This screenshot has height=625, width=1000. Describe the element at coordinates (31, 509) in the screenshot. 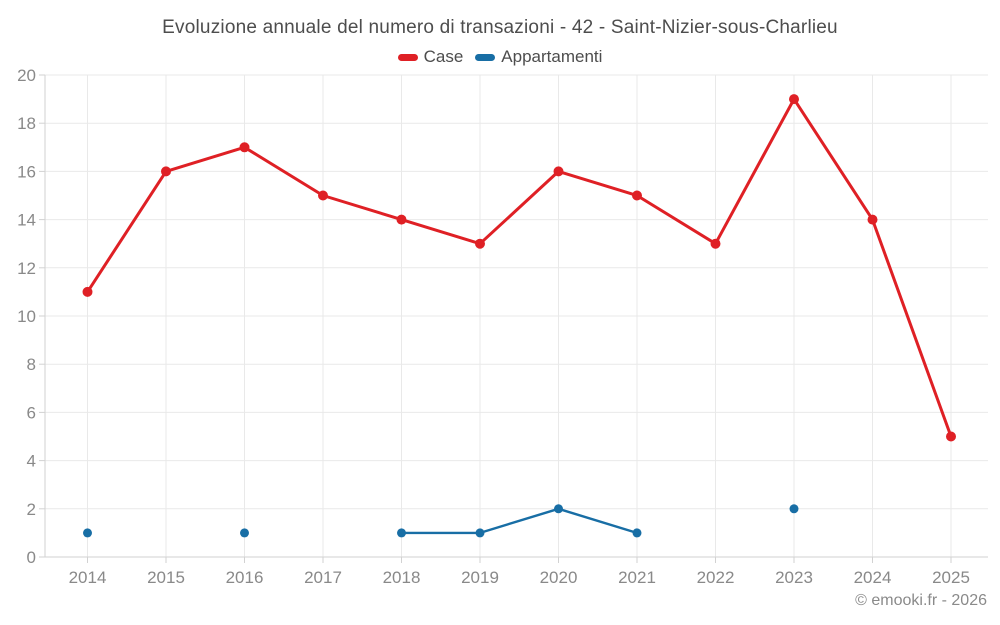

I see `y-axis-tick-label: 2` at that location.